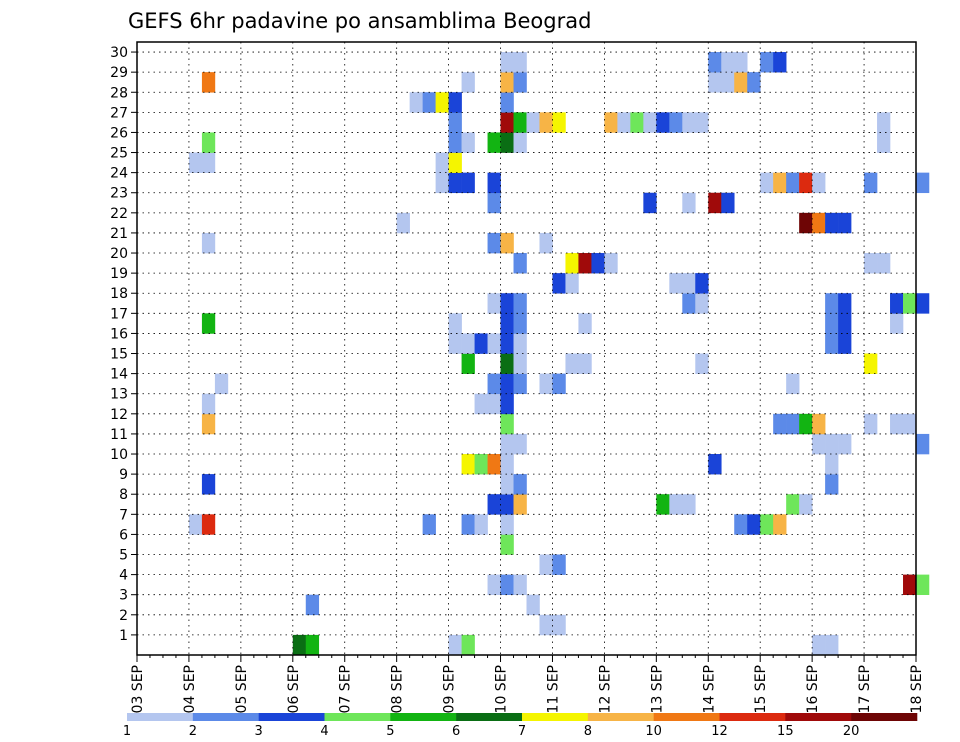 This screenshot has width=960, height=742. Describe the element at coordinates (785, 731) in the screenshot. I see `legend-label: 15` at that location.